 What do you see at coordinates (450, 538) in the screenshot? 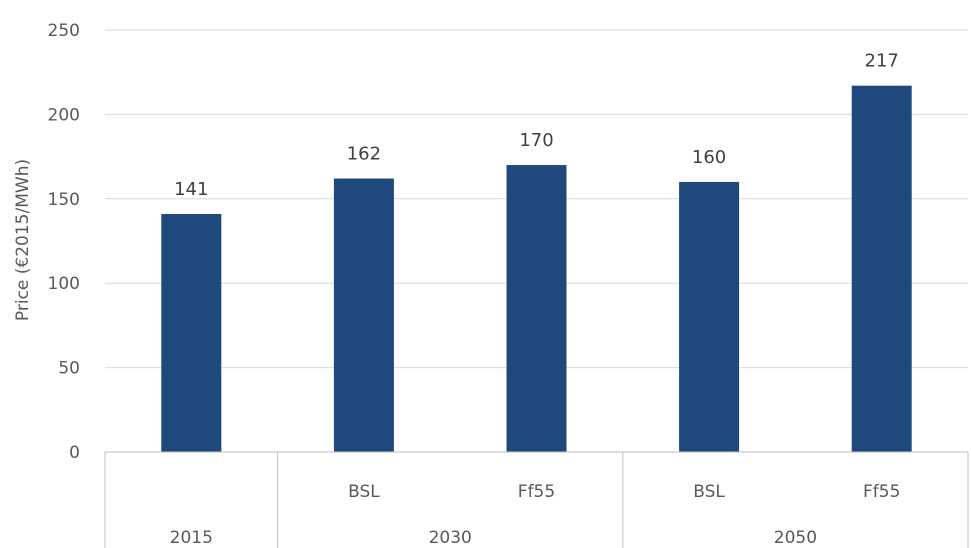
I see `x-group-label: 2030` at bounding box center [450, 538].